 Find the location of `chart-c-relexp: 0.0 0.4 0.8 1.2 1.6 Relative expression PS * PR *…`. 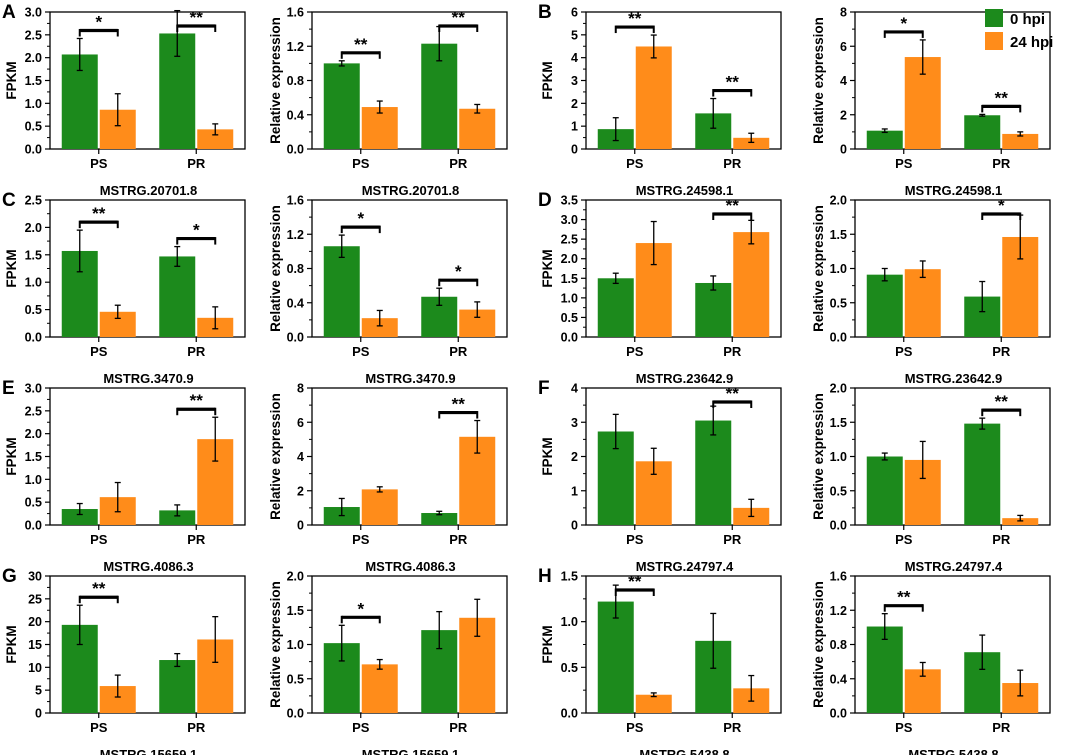

chart-c-relexp: 0.0 0.4 0.8 1.2 1.6 Relative expression PS * PR *… is located at coordinates (388, 290).